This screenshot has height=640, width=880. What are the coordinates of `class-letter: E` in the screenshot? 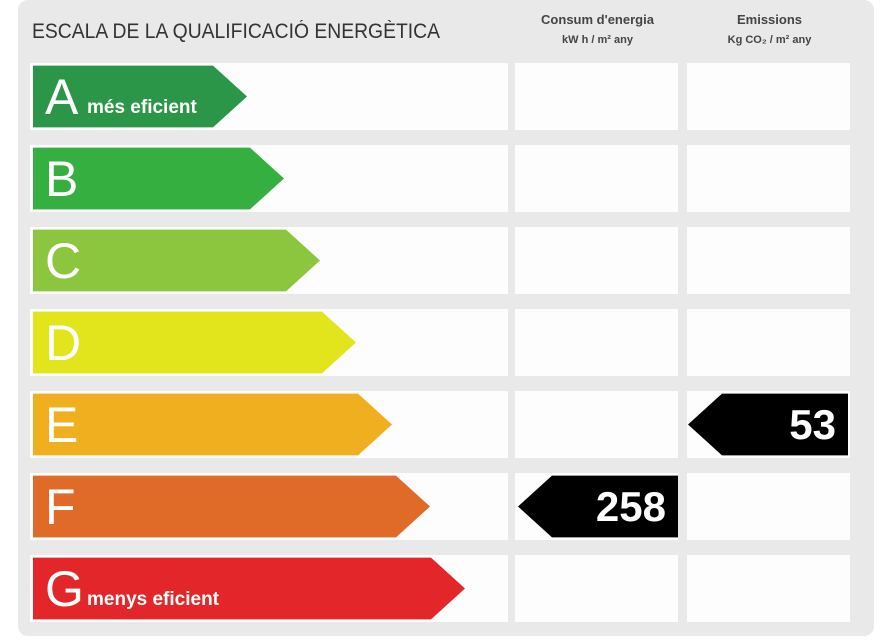 It's located at (62, 425).